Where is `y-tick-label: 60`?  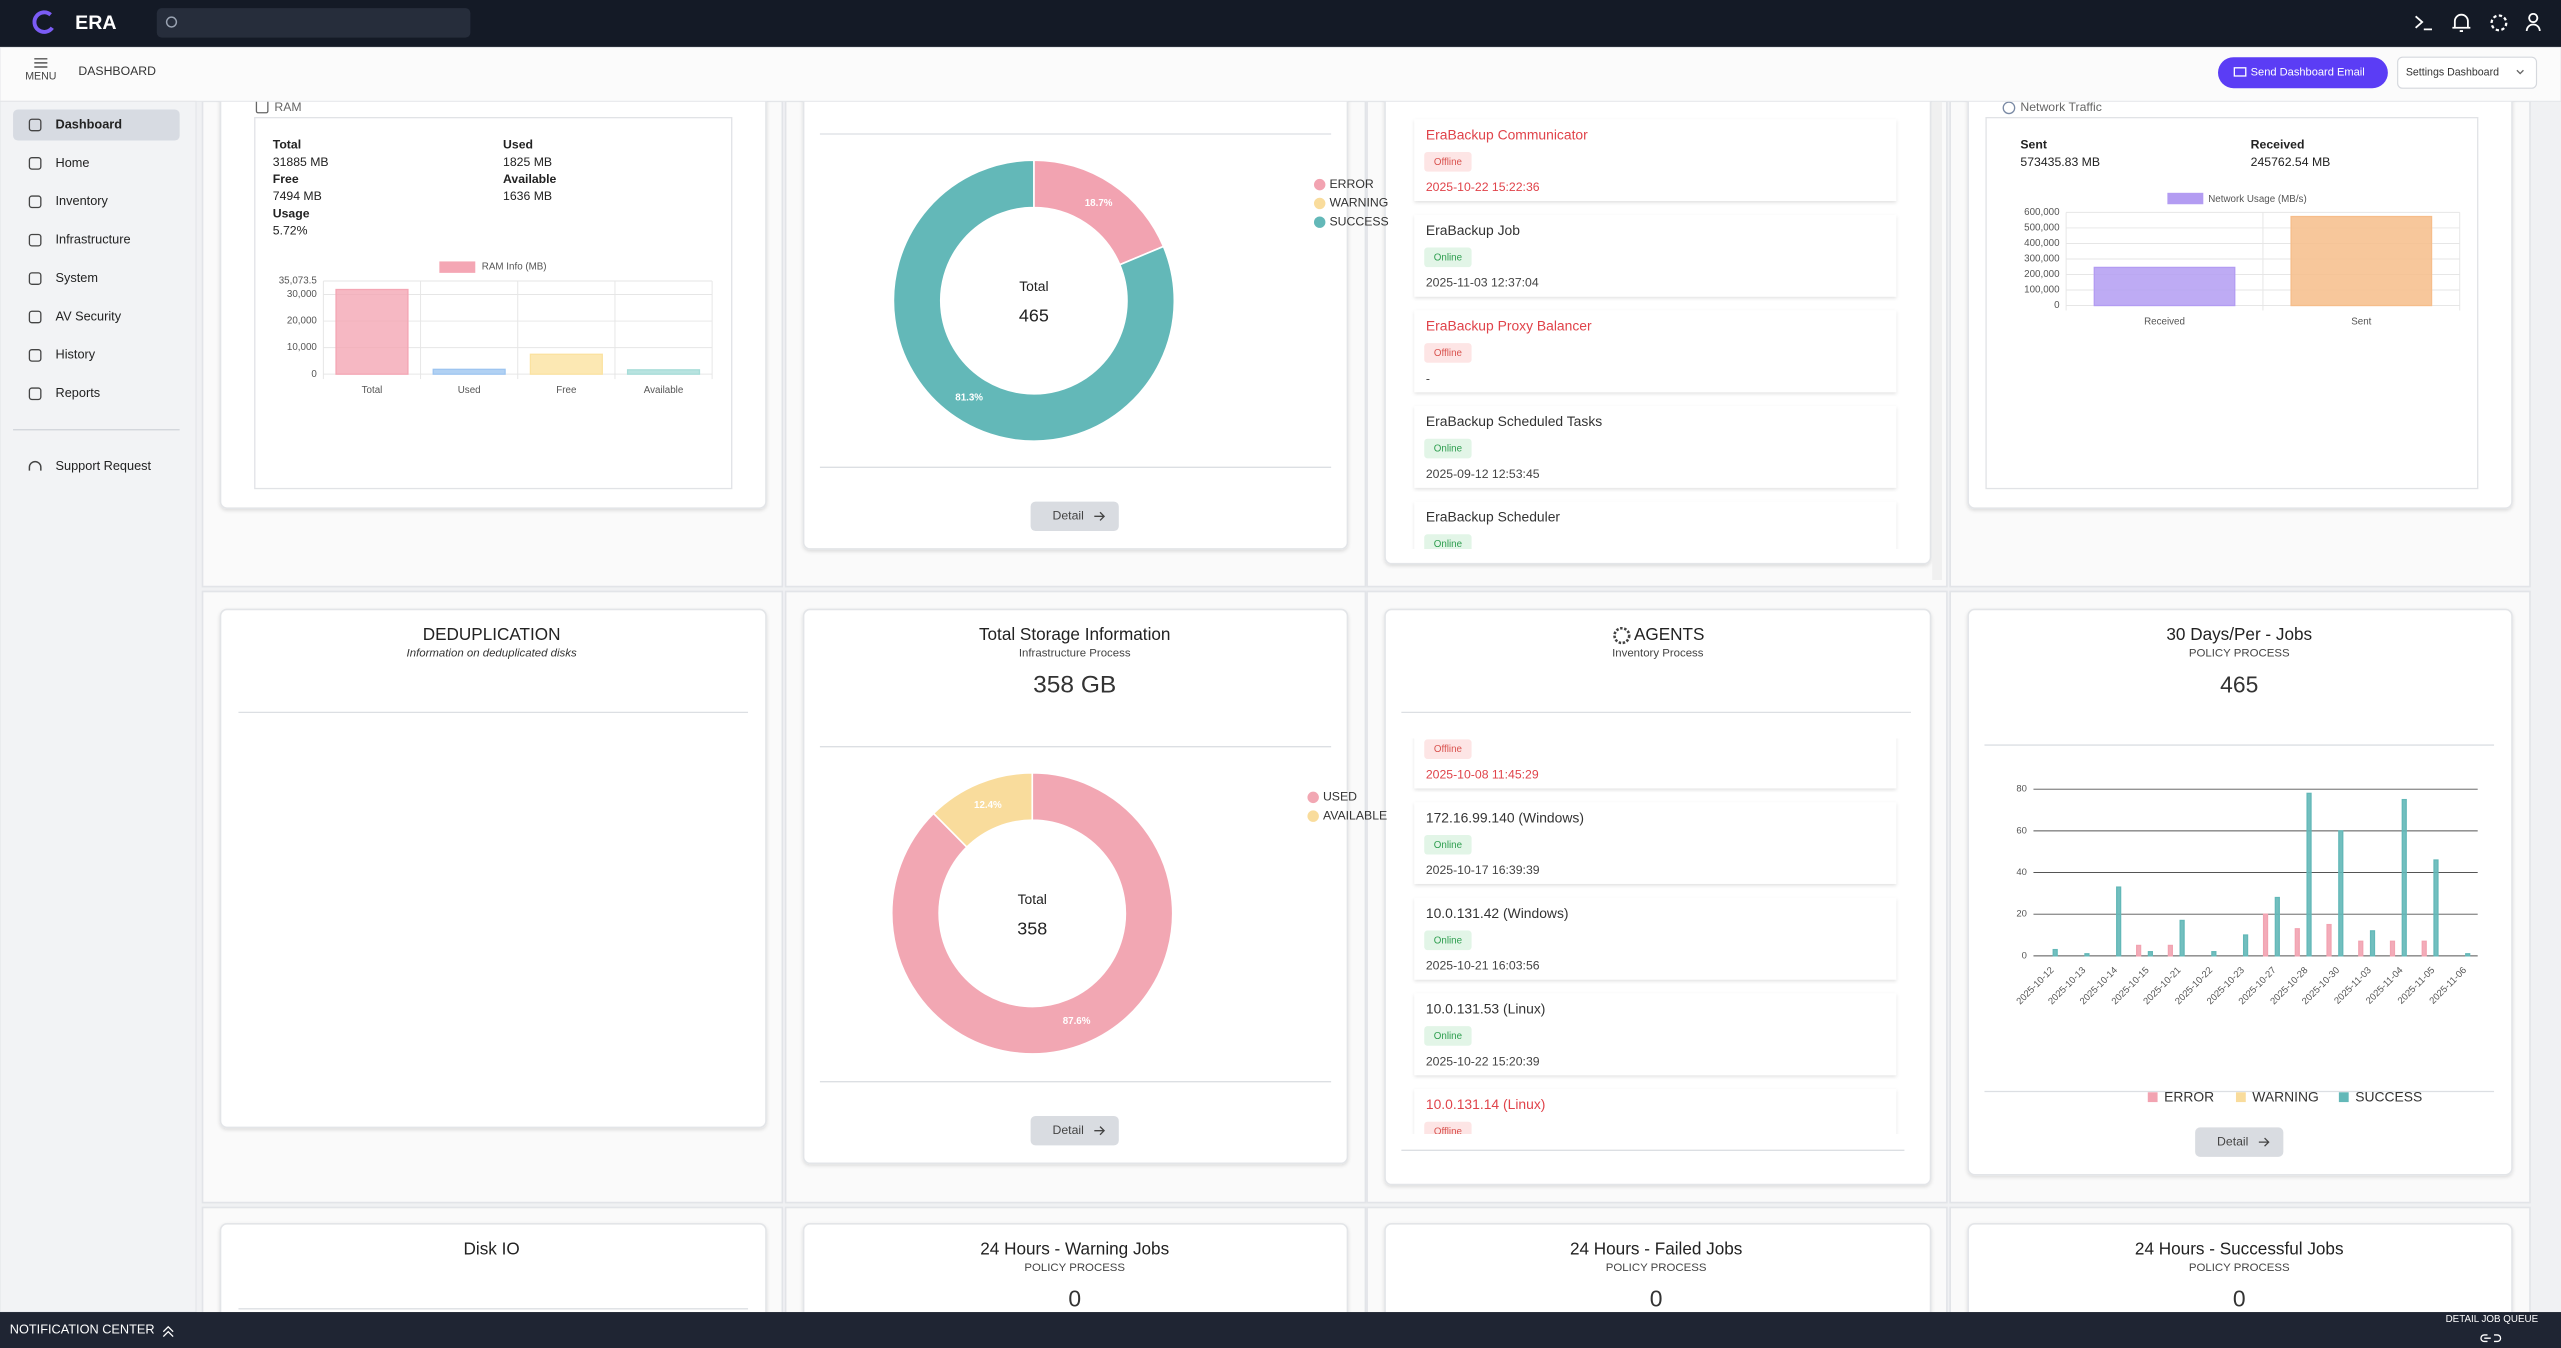 y-tick-label: 60 is located at coordinates (2021, 830).